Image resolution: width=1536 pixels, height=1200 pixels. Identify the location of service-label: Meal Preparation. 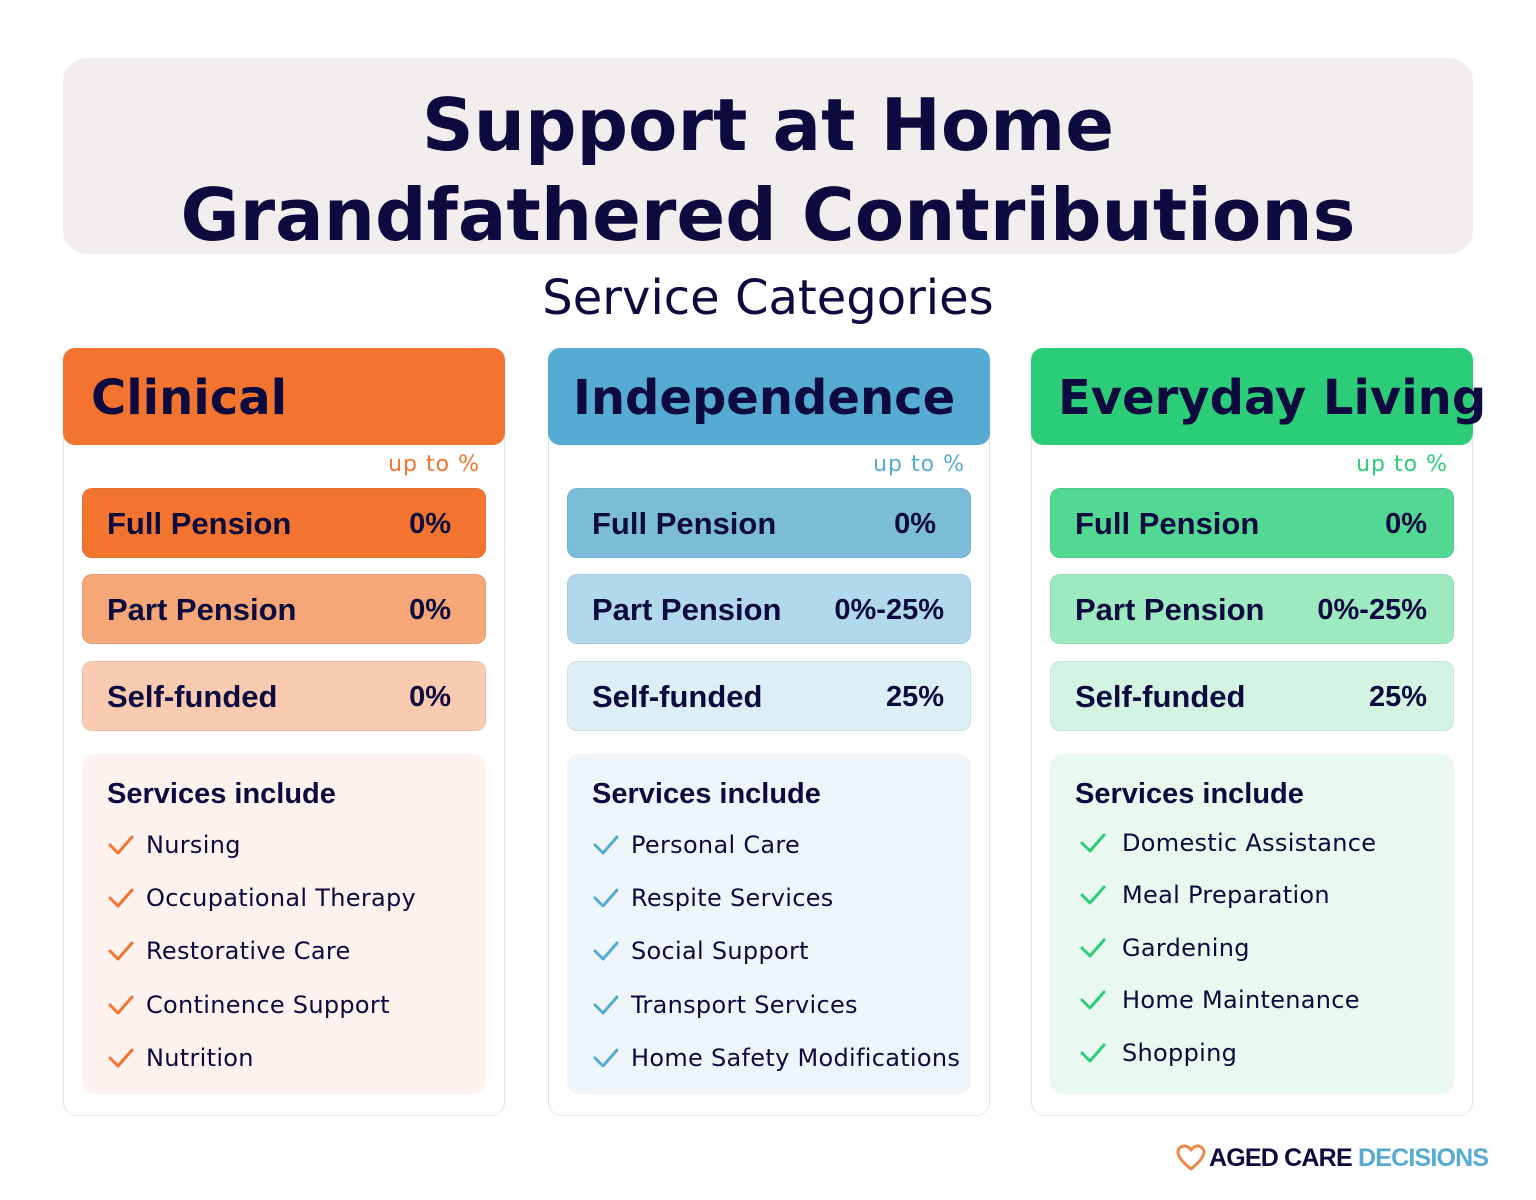
(1226, 895).